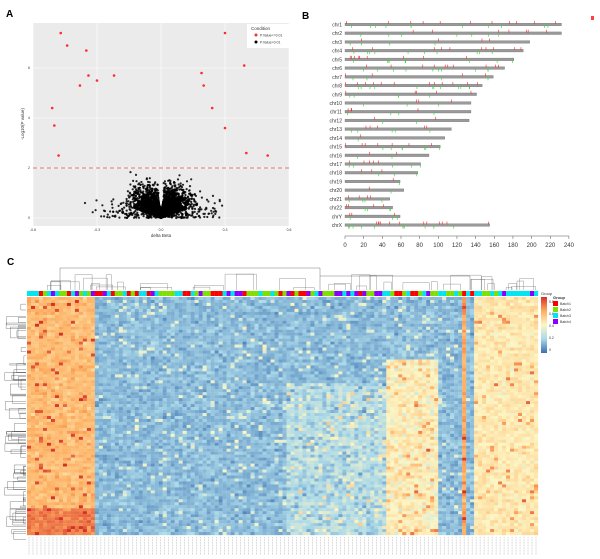  Describe the element at coordinates (154, 286) in the screenshot. I see `column-dendrogram-branch` at that location.